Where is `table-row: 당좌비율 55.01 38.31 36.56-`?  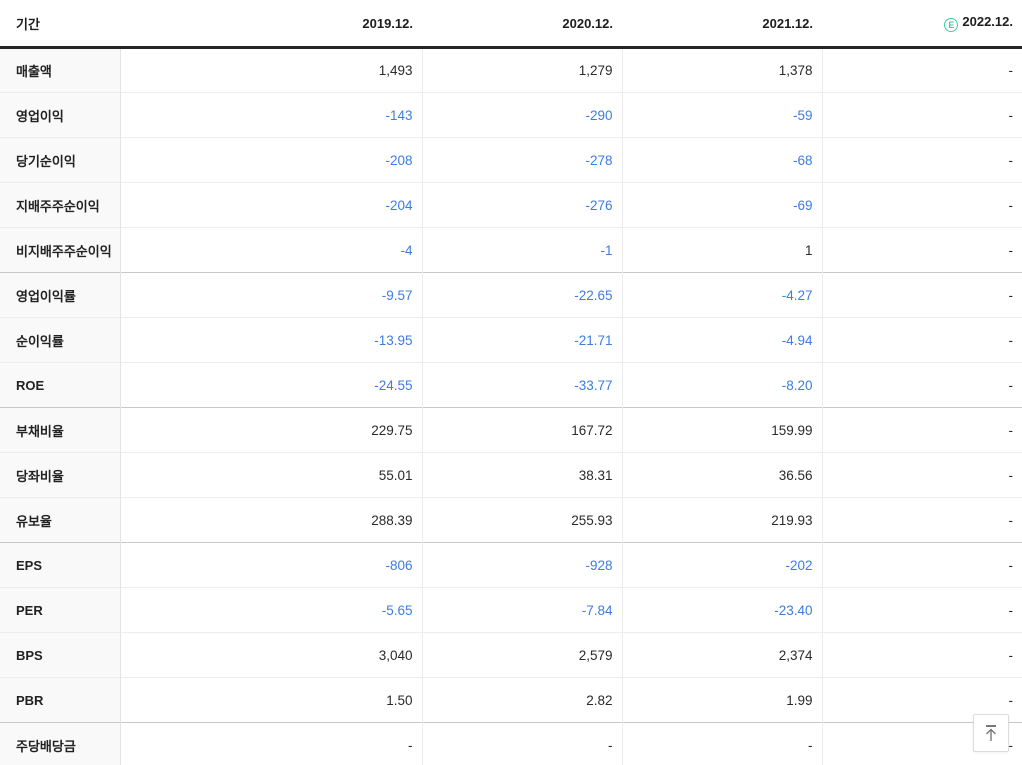
table-row: 당좌비율 55.01 38.31 36.56- is located at coordinates (511, 475).